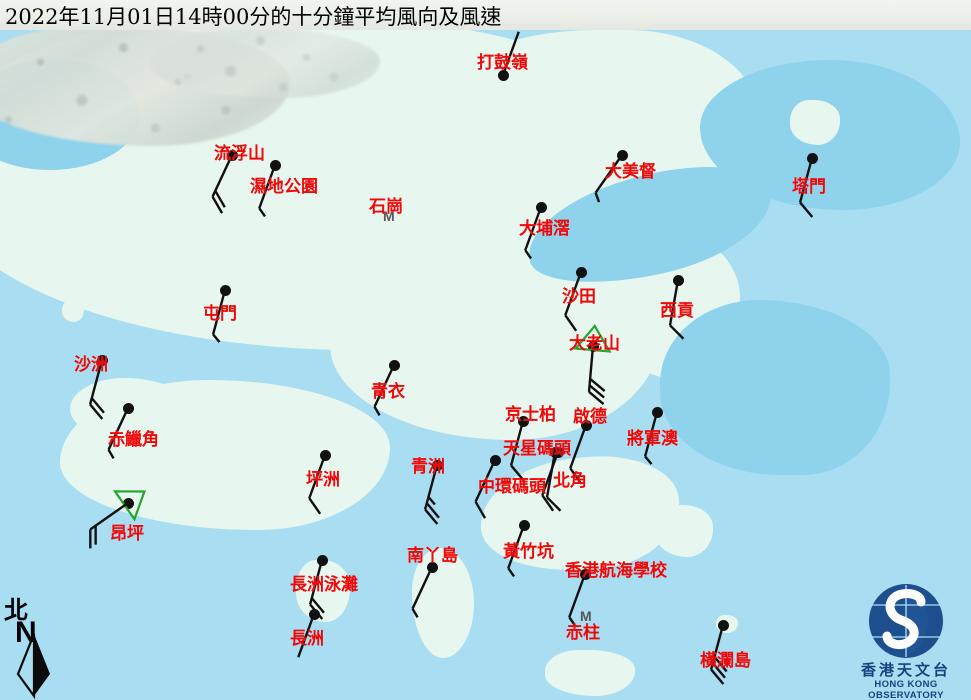 The width and height of the screenshot is (971, 700). Describe the element at coordinates (307, 639) in the screenshot. I see `station-label: 長洲` at that location.